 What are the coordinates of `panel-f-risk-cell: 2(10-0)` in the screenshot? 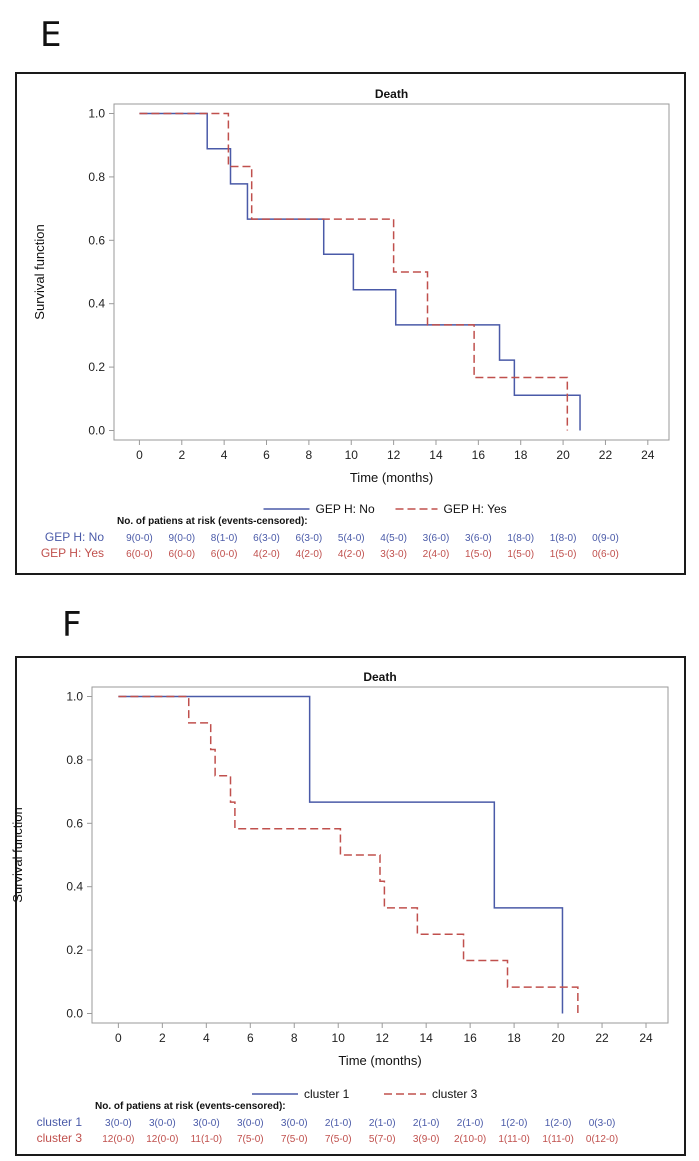 It's located at (470, 1139).